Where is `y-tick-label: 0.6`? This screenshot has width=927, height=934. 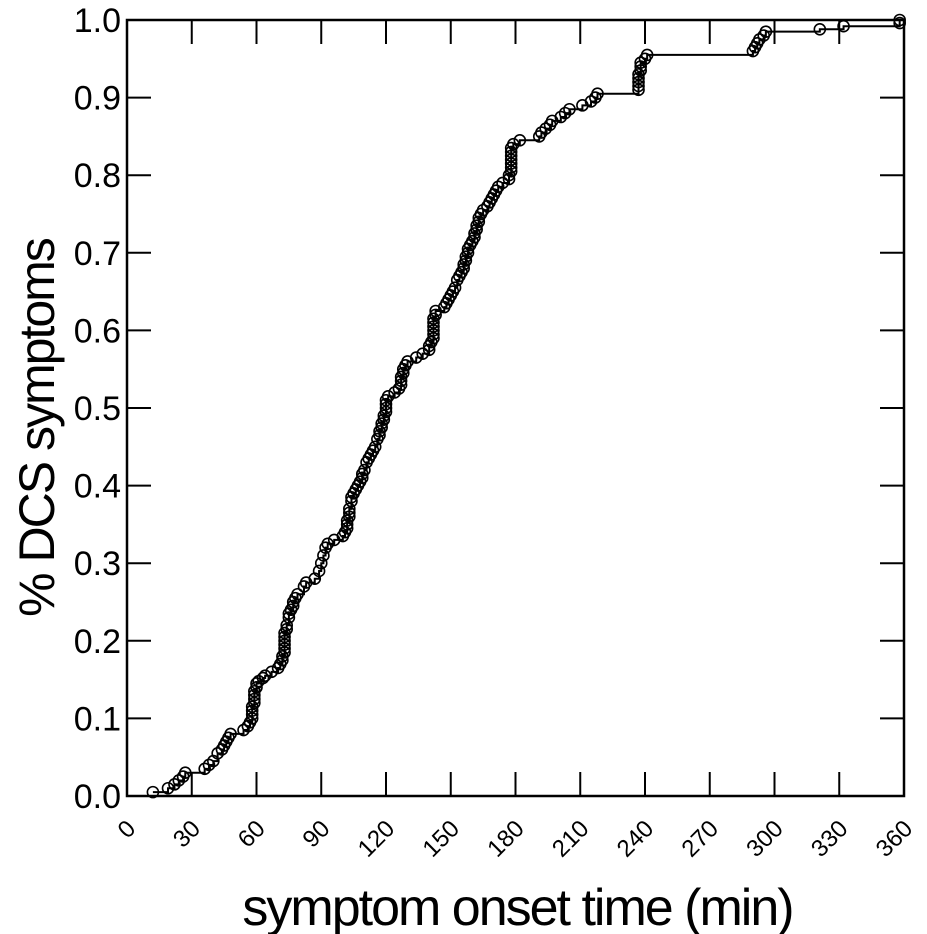
y-tick-label: 0.6 is located at coordinates (97, 331).